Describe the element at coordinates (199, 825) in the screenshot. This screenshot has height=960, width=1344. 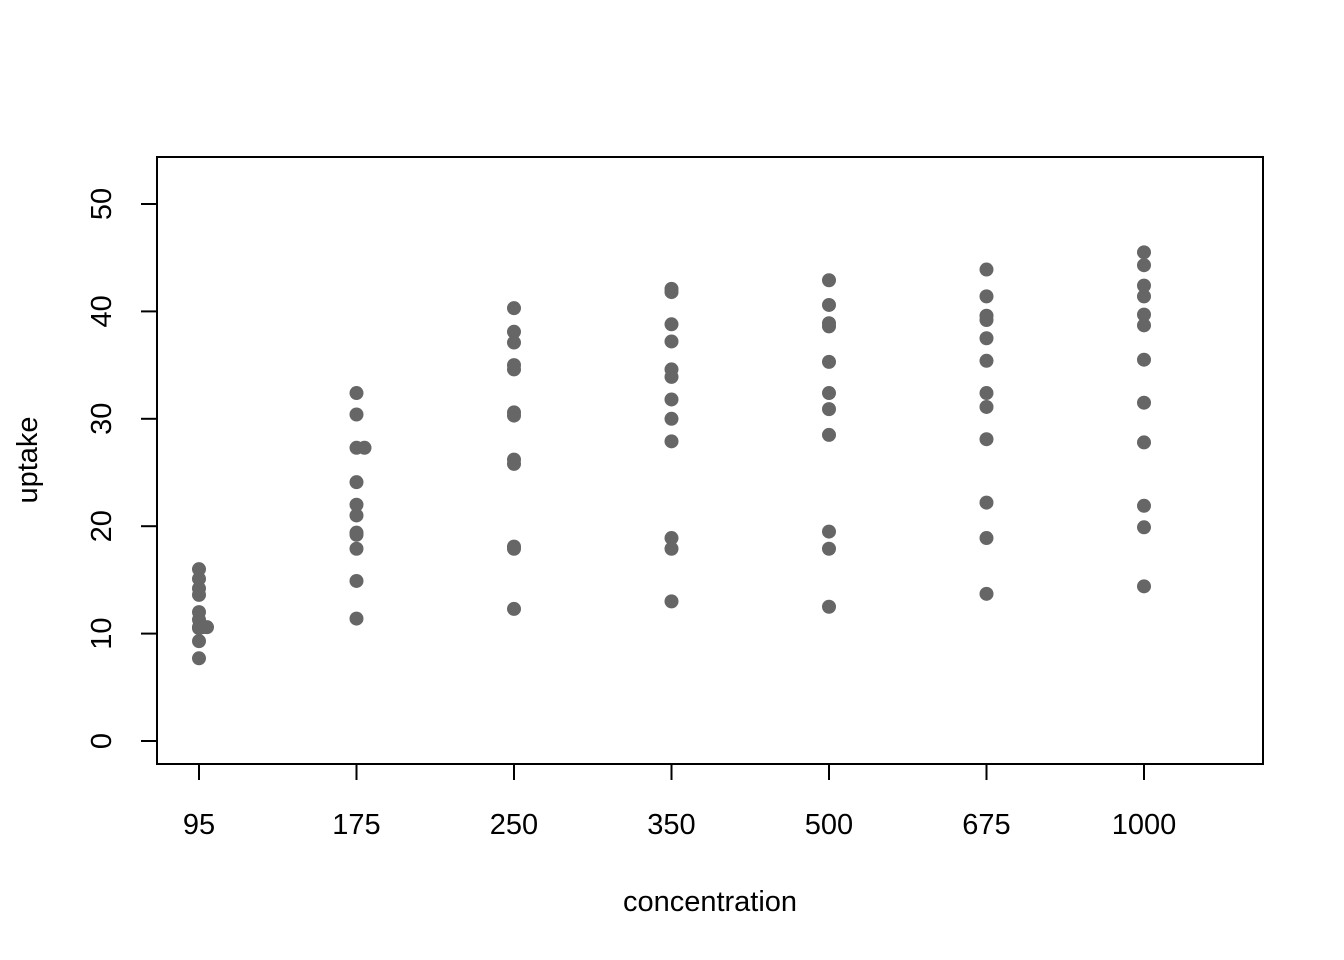
I see `x-tick-label: 95` at that location.